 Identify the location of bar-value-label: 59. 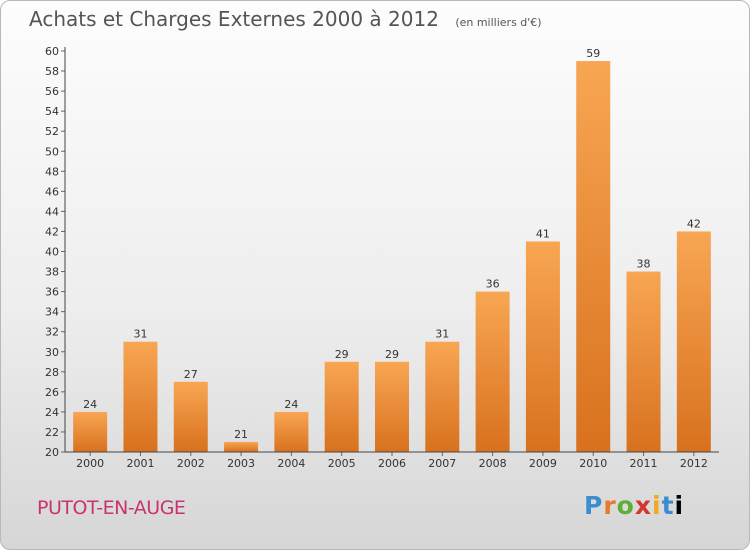
(593, 53).